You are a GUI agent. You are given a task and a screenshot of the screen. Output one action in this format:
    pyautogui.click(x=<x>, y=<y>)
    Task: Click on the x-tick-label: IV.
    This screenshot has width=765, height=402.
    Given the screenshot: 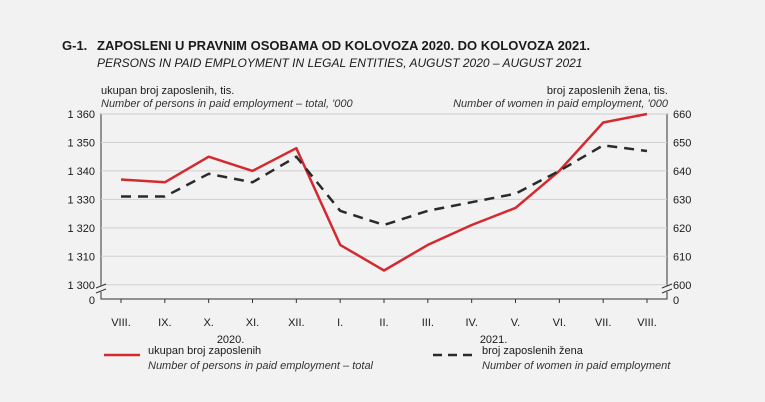 What is the action you would take?
    pyautogui.click(x=471, y=323)
    